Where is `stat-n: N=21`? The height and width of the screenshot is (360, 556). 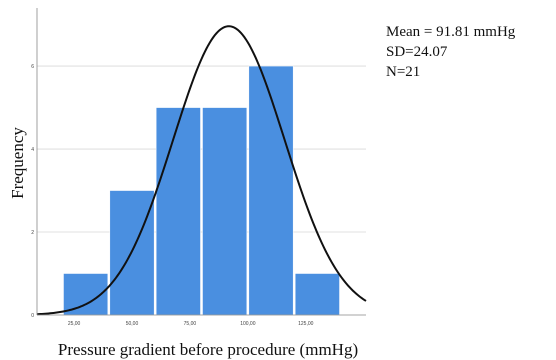 stat-n: N=21 is located at coordinates (403, 72).